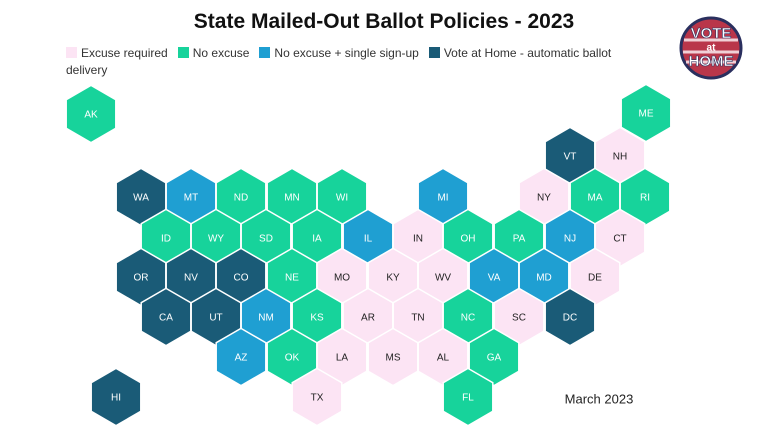 The width and height of the screenshot is (768, 432). What do you see at coordinates (292, 358) in the screenshot?
I see `state-label: OK` at bounding box center [292, 358].